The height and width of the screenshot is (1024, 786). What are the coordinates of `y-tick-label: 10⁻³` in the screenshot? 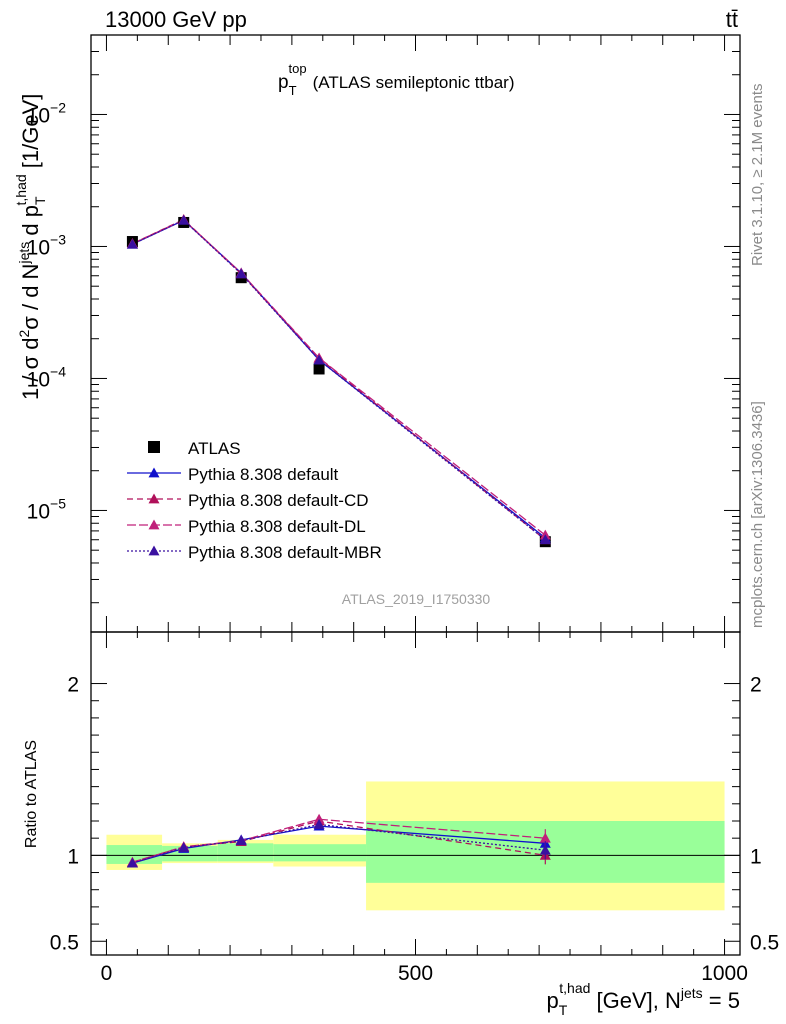 It's located at (47, 245).